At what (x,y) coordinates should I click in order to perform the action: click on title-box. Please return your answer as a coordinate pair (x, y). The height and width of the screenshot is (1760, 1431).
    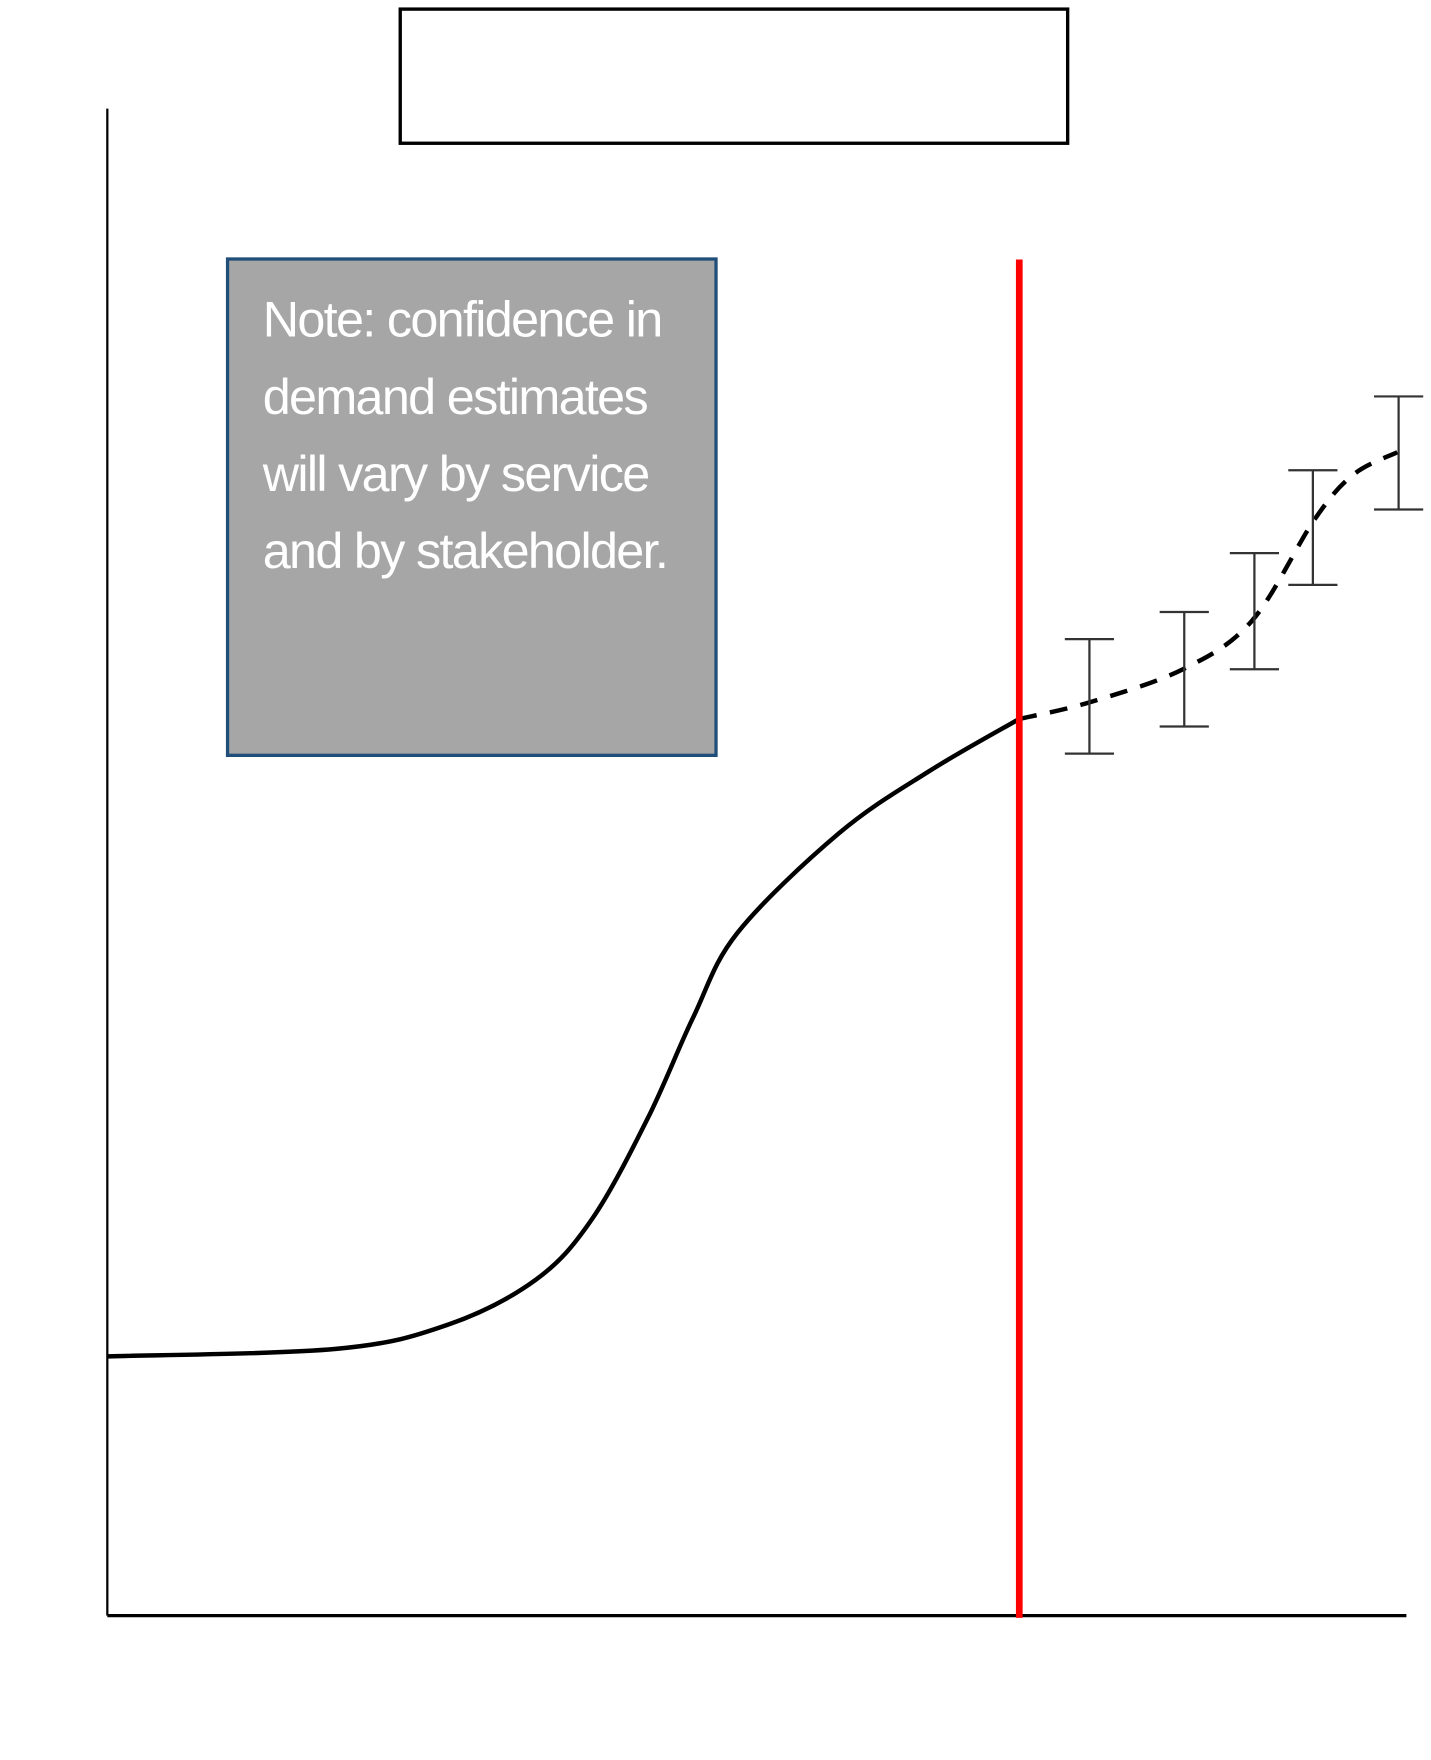
    Looking at the image, I should click on (734, 76).